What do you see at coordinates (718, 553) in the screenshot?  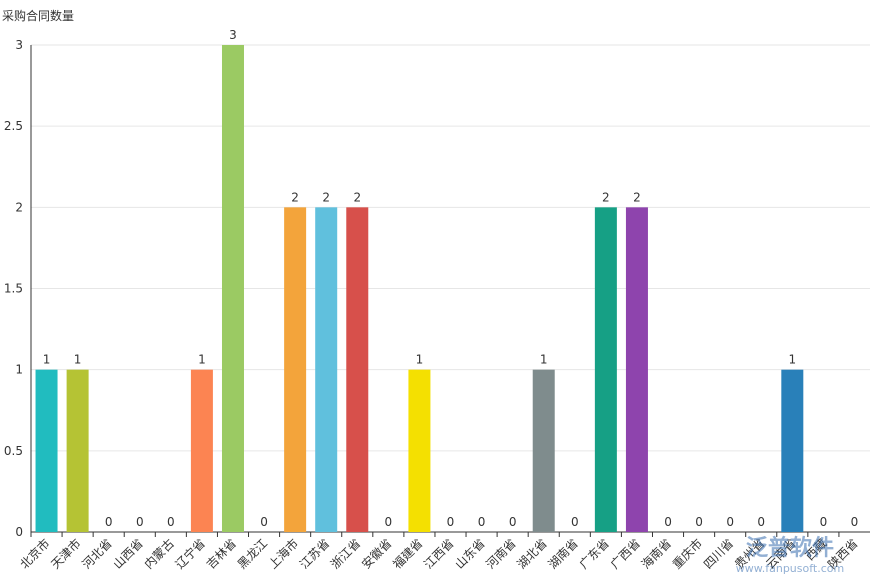 I see `x-tick-label: 四川省` at bounding box center [718, 553].